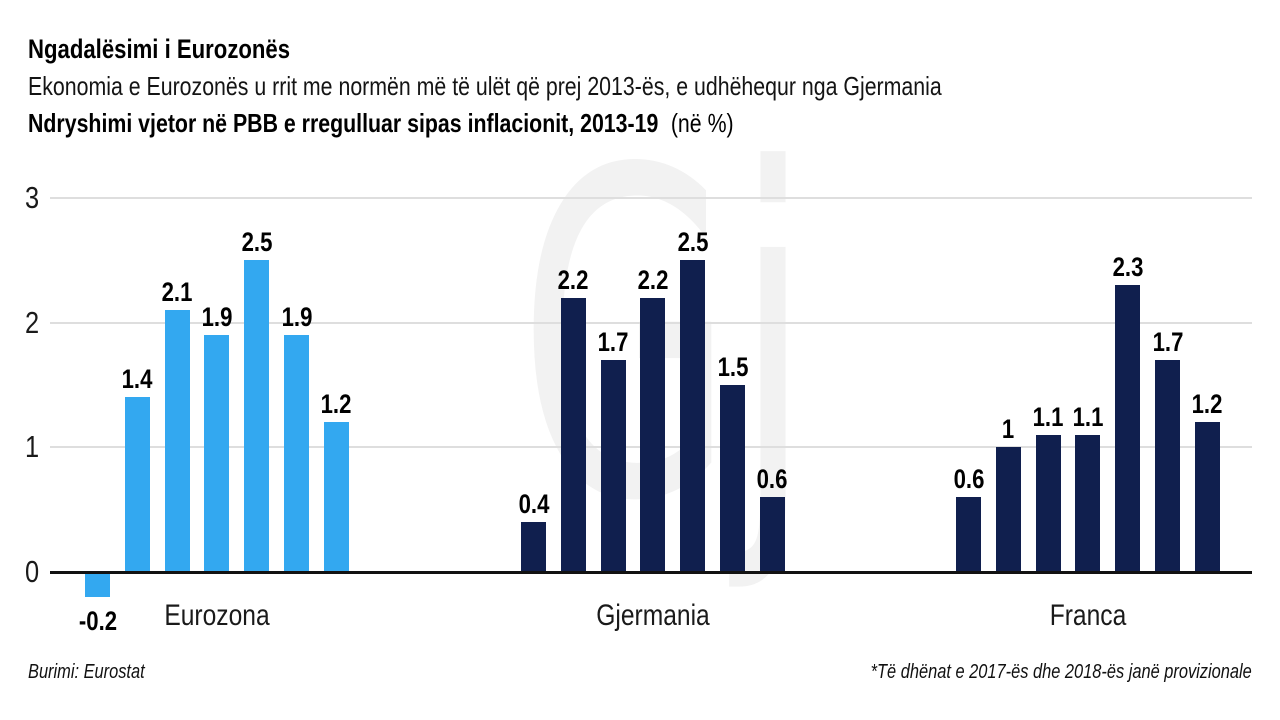 The height and width of the screenshot is (720, 1280). What do you see at coordinates (1088, 615) in the screenshot?
I see `group-label-franca: Franca` at bounding box center [1088, 615].